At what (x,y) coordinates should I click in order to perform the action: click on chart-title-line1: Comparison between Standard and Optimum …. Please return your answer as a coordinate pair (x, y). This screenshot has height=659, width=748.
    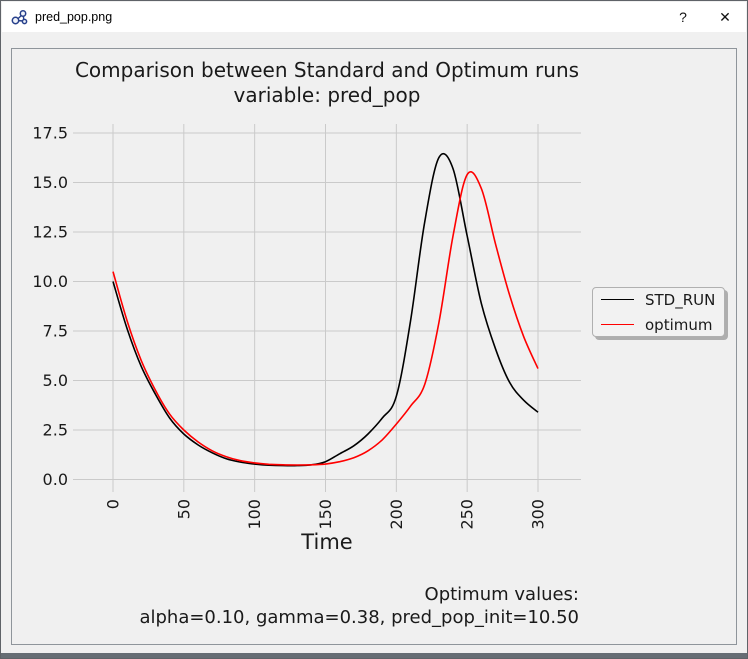
    Looking at the image, I should click on (327, 70).